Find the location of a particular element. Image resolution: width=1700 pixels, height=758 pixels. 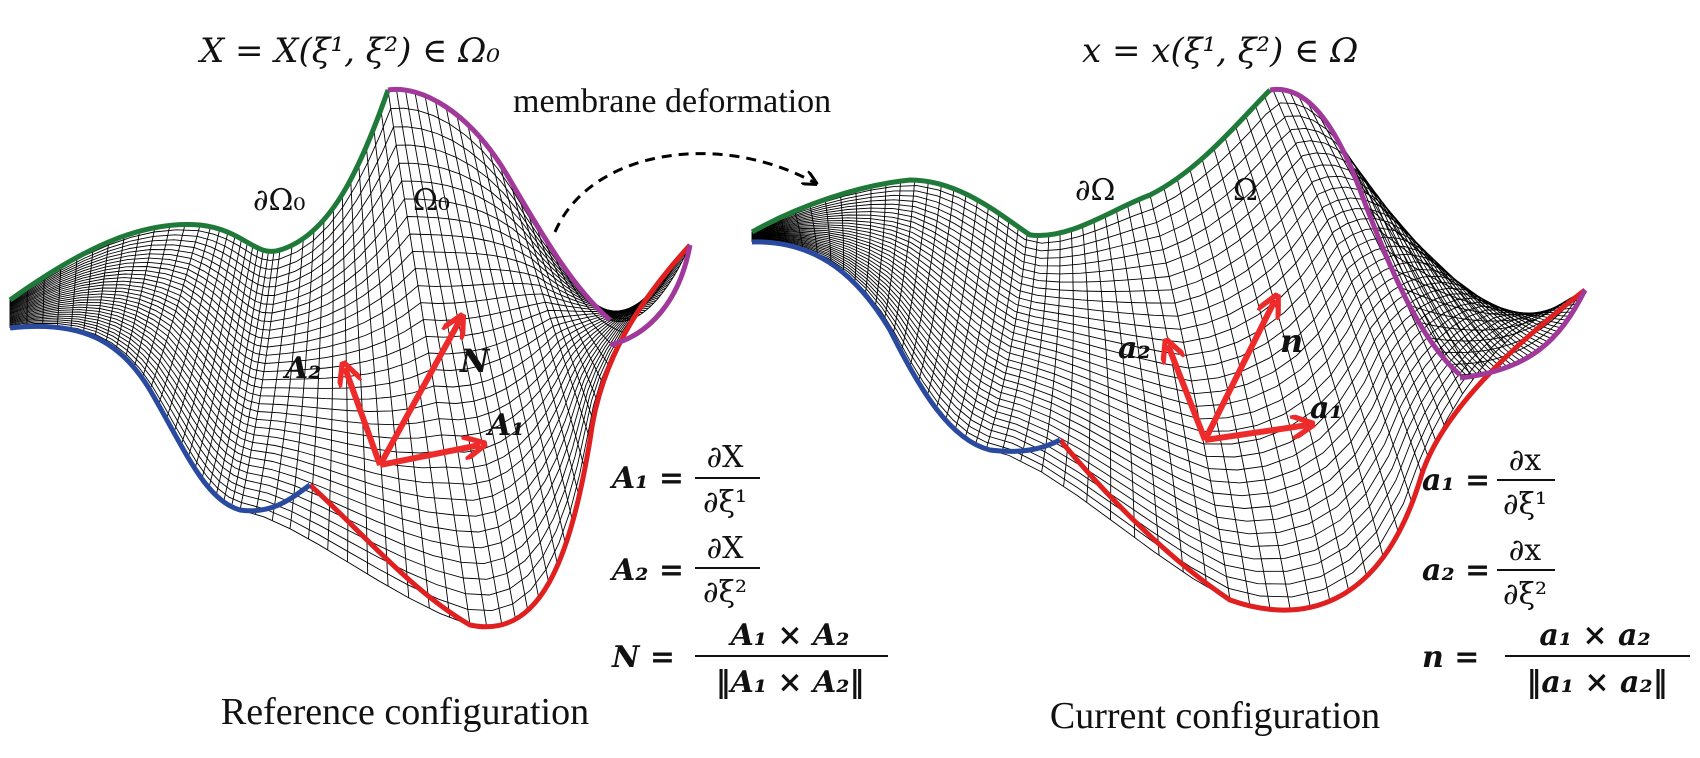

current-eq1-num: ∂x is located at coordinates (1525, 460).